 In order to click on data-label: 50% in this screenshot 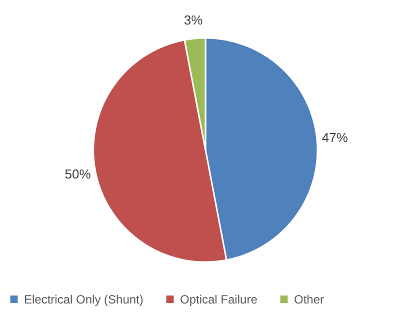, I will do `click(78, 174)`.